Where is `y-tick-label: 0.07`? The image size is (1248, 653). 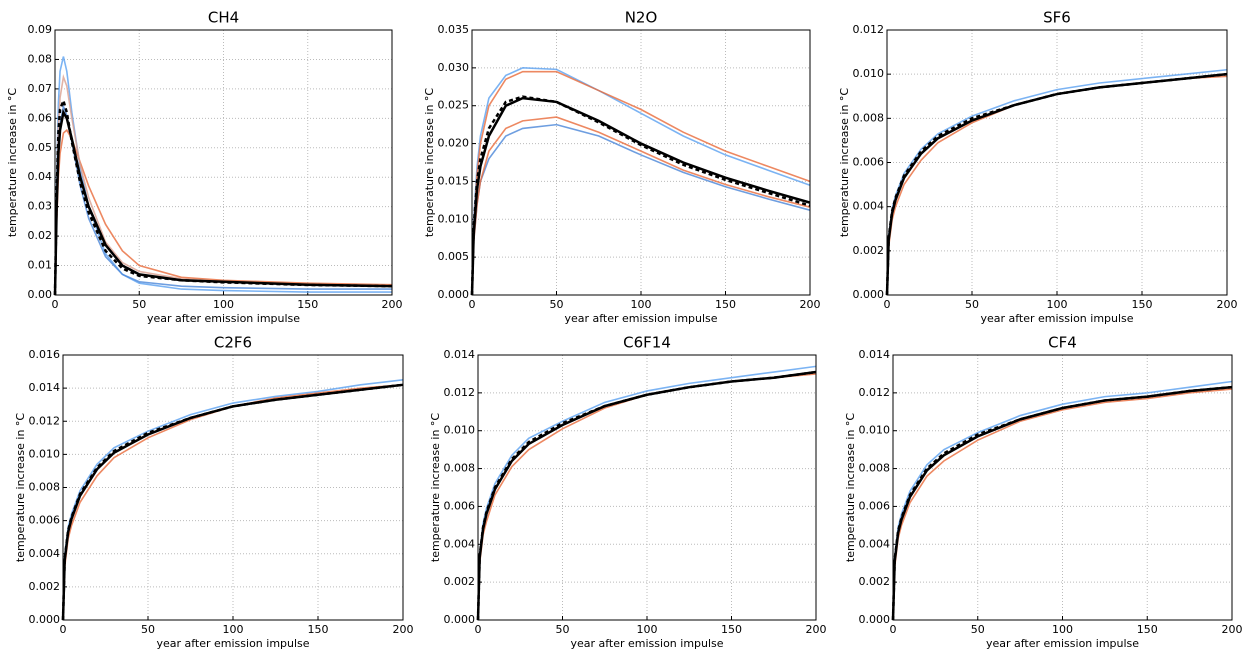
y-tick-label: 0.07 is located at coordinates (40, 88).